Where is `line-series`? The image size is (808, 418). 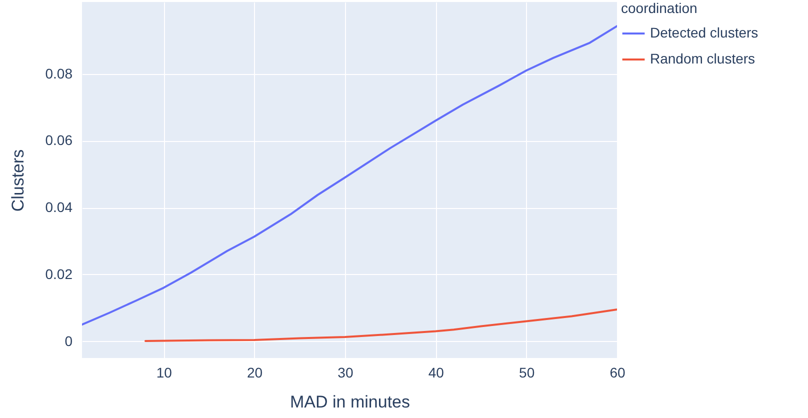 line-series is located at coordinates (380, 325).